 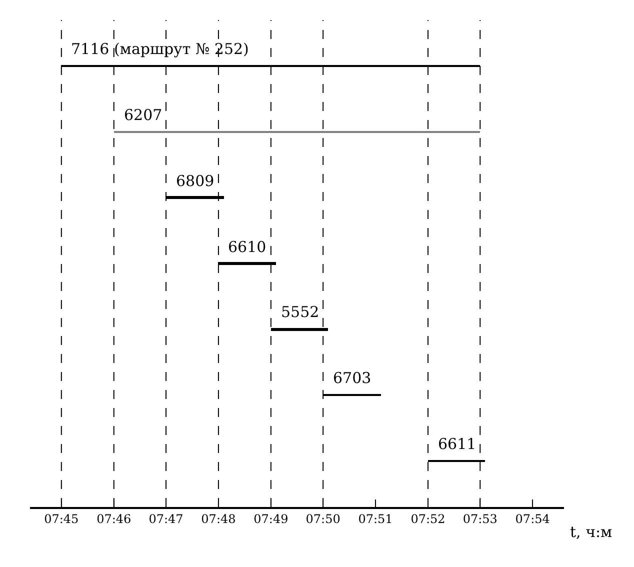 What do you see at coordinates (480, 519) in the screenshot?
I see `x-tick-label: 07:53` at bounding box center [480, 519].